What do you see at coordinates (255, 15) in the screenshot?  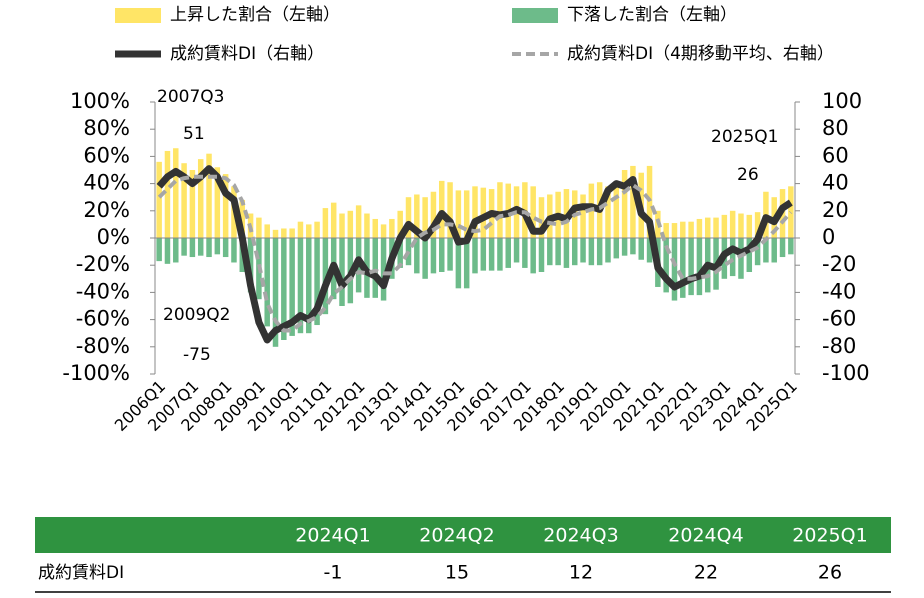 I see `legend-label: 上昇した割合（左軸）` at bounding box center [255, 15].